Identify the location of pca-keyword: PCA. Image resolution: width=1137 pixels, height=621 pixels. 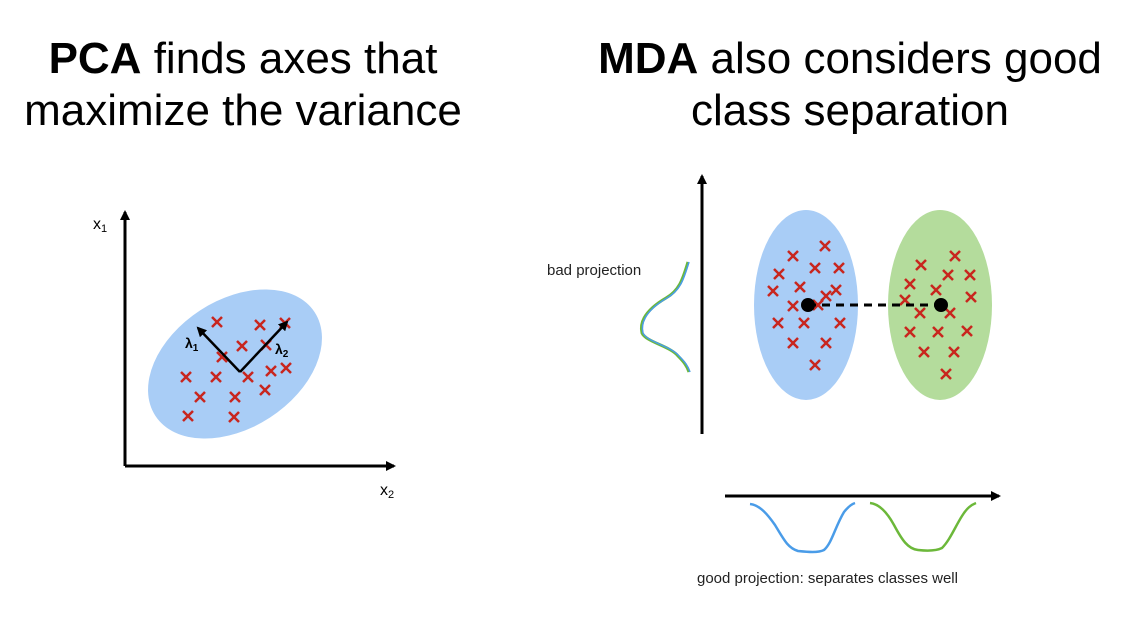
(95, 58).